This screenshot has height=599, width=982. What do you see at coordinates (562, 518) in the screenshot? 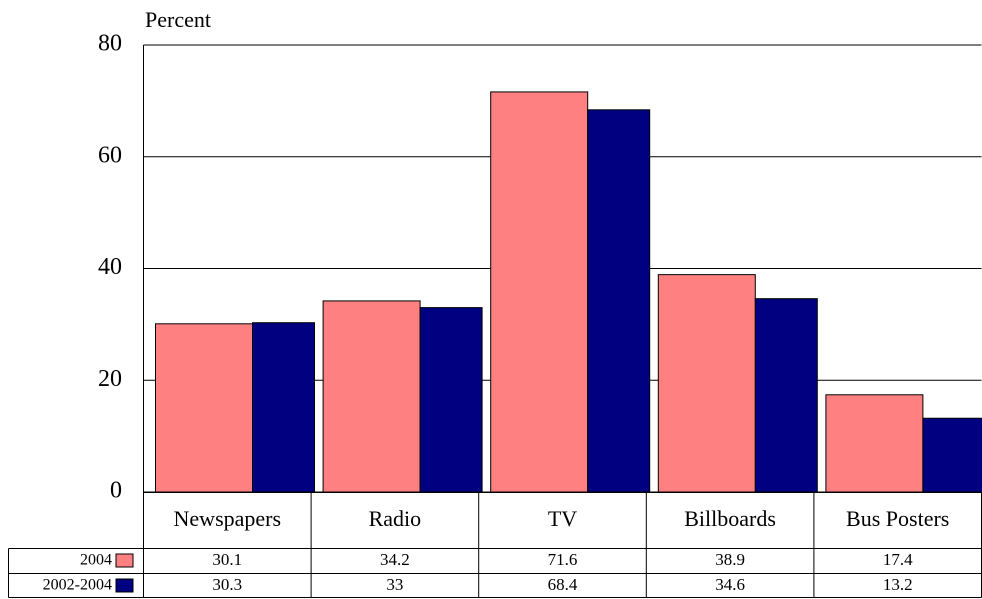
I see `x-tick-label: TV` at bounding box center [562, 518].